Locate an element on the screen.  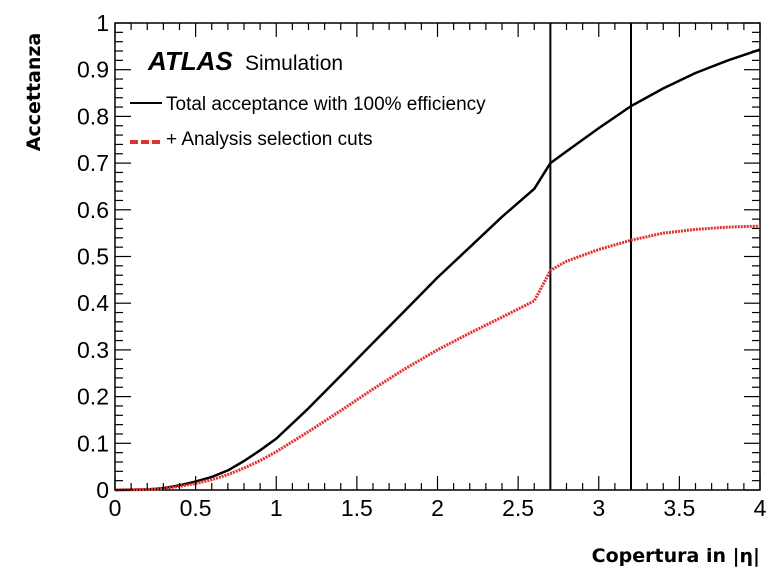
simulation-label: Simulation is located at coordinates (294, 63).